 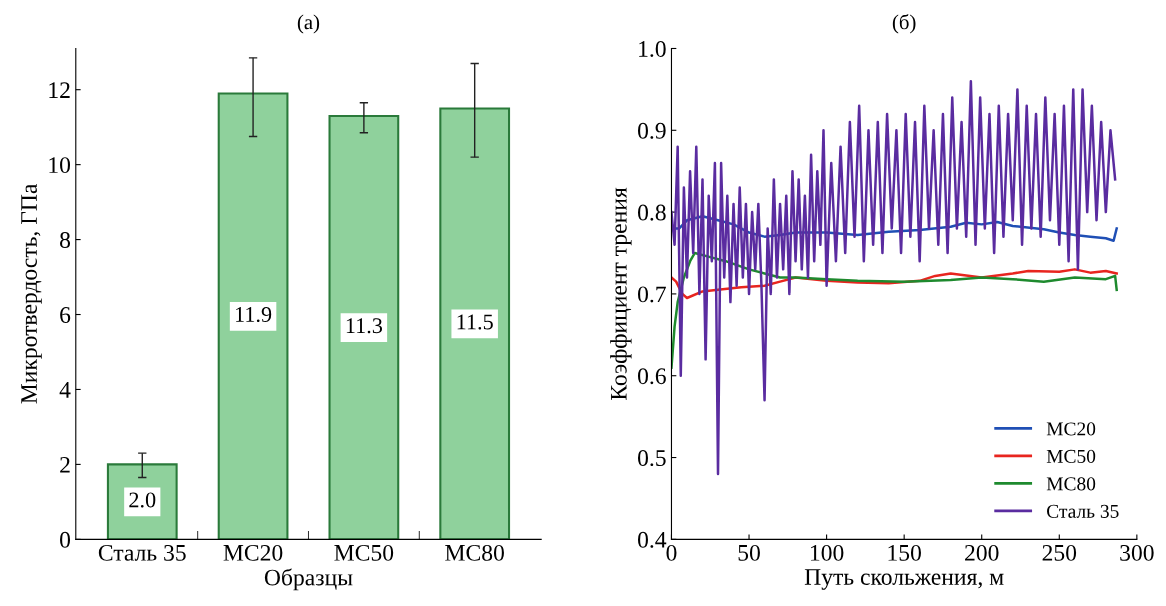 I want to click on legend-label: MC20, so click(x=1071, y=429).